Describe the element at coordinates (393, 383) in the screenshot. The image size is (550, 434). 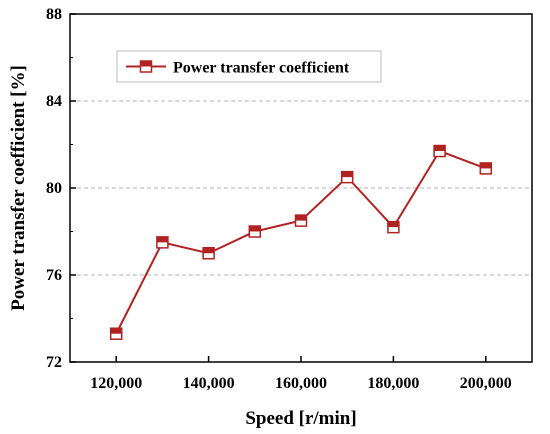
I see `x-tick-label: 180,000` at that location.